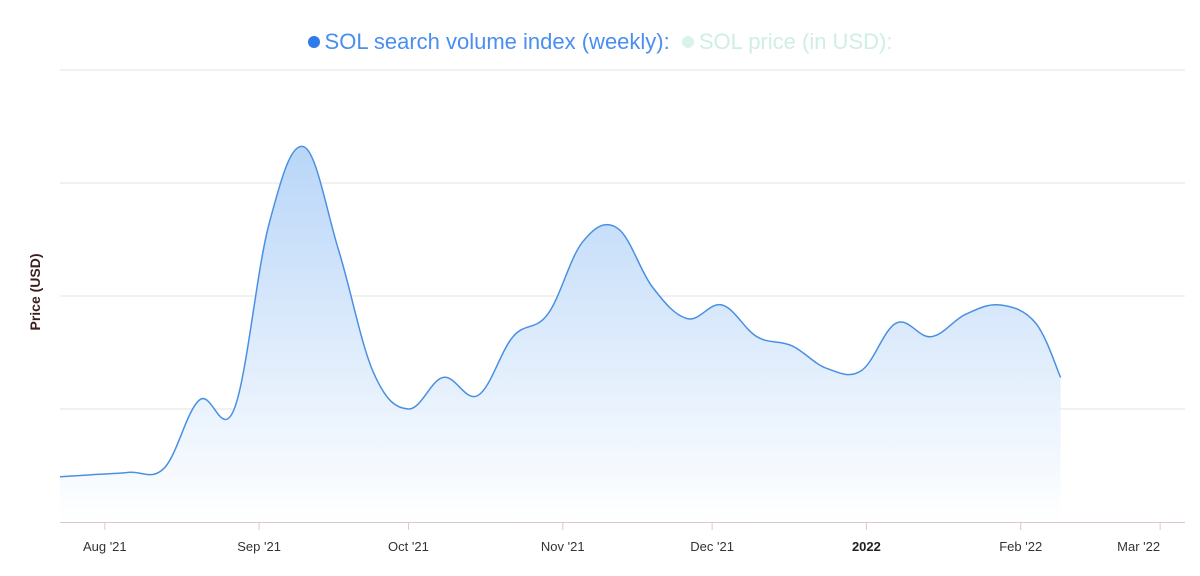  I want to click on x-tick-label-5: 2022, so click(866, 546).